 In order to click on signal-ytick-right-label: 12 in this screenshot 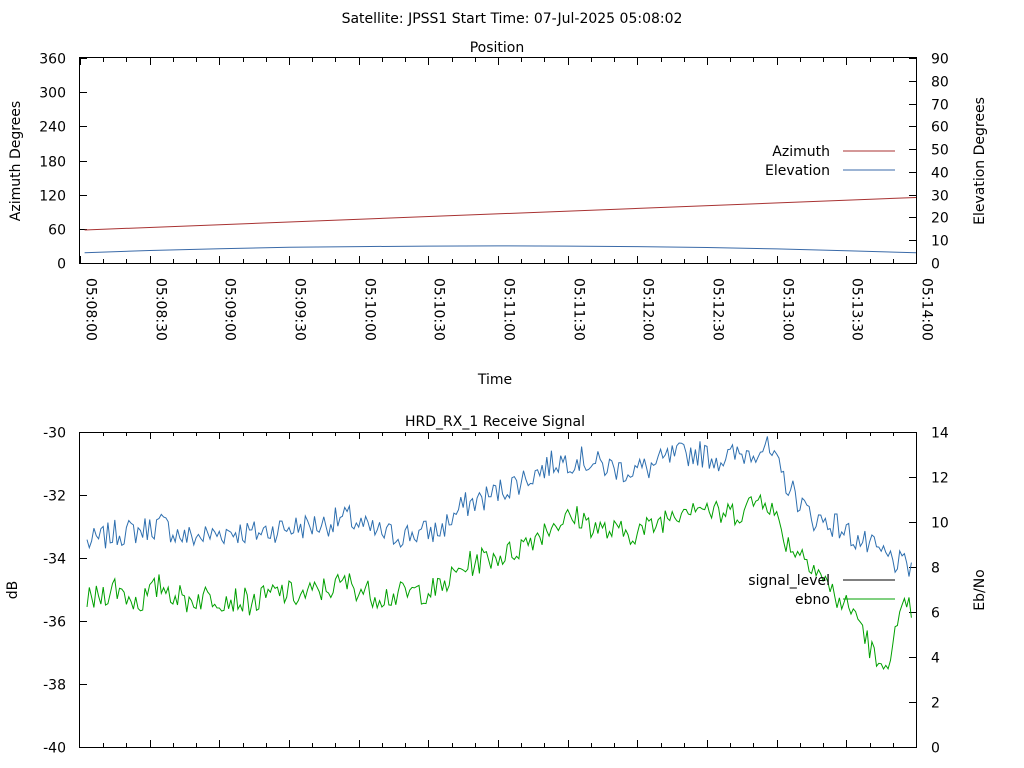, I will do `click(940, 479)`.